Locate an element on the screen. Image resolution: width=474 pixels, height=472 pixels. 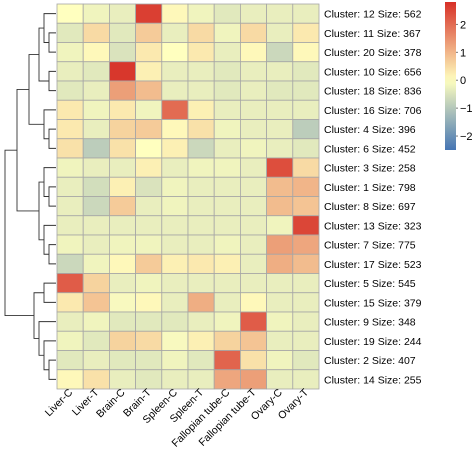
row-label: Cluster: 5 Size: 545 is located at coordinates (370, 284).